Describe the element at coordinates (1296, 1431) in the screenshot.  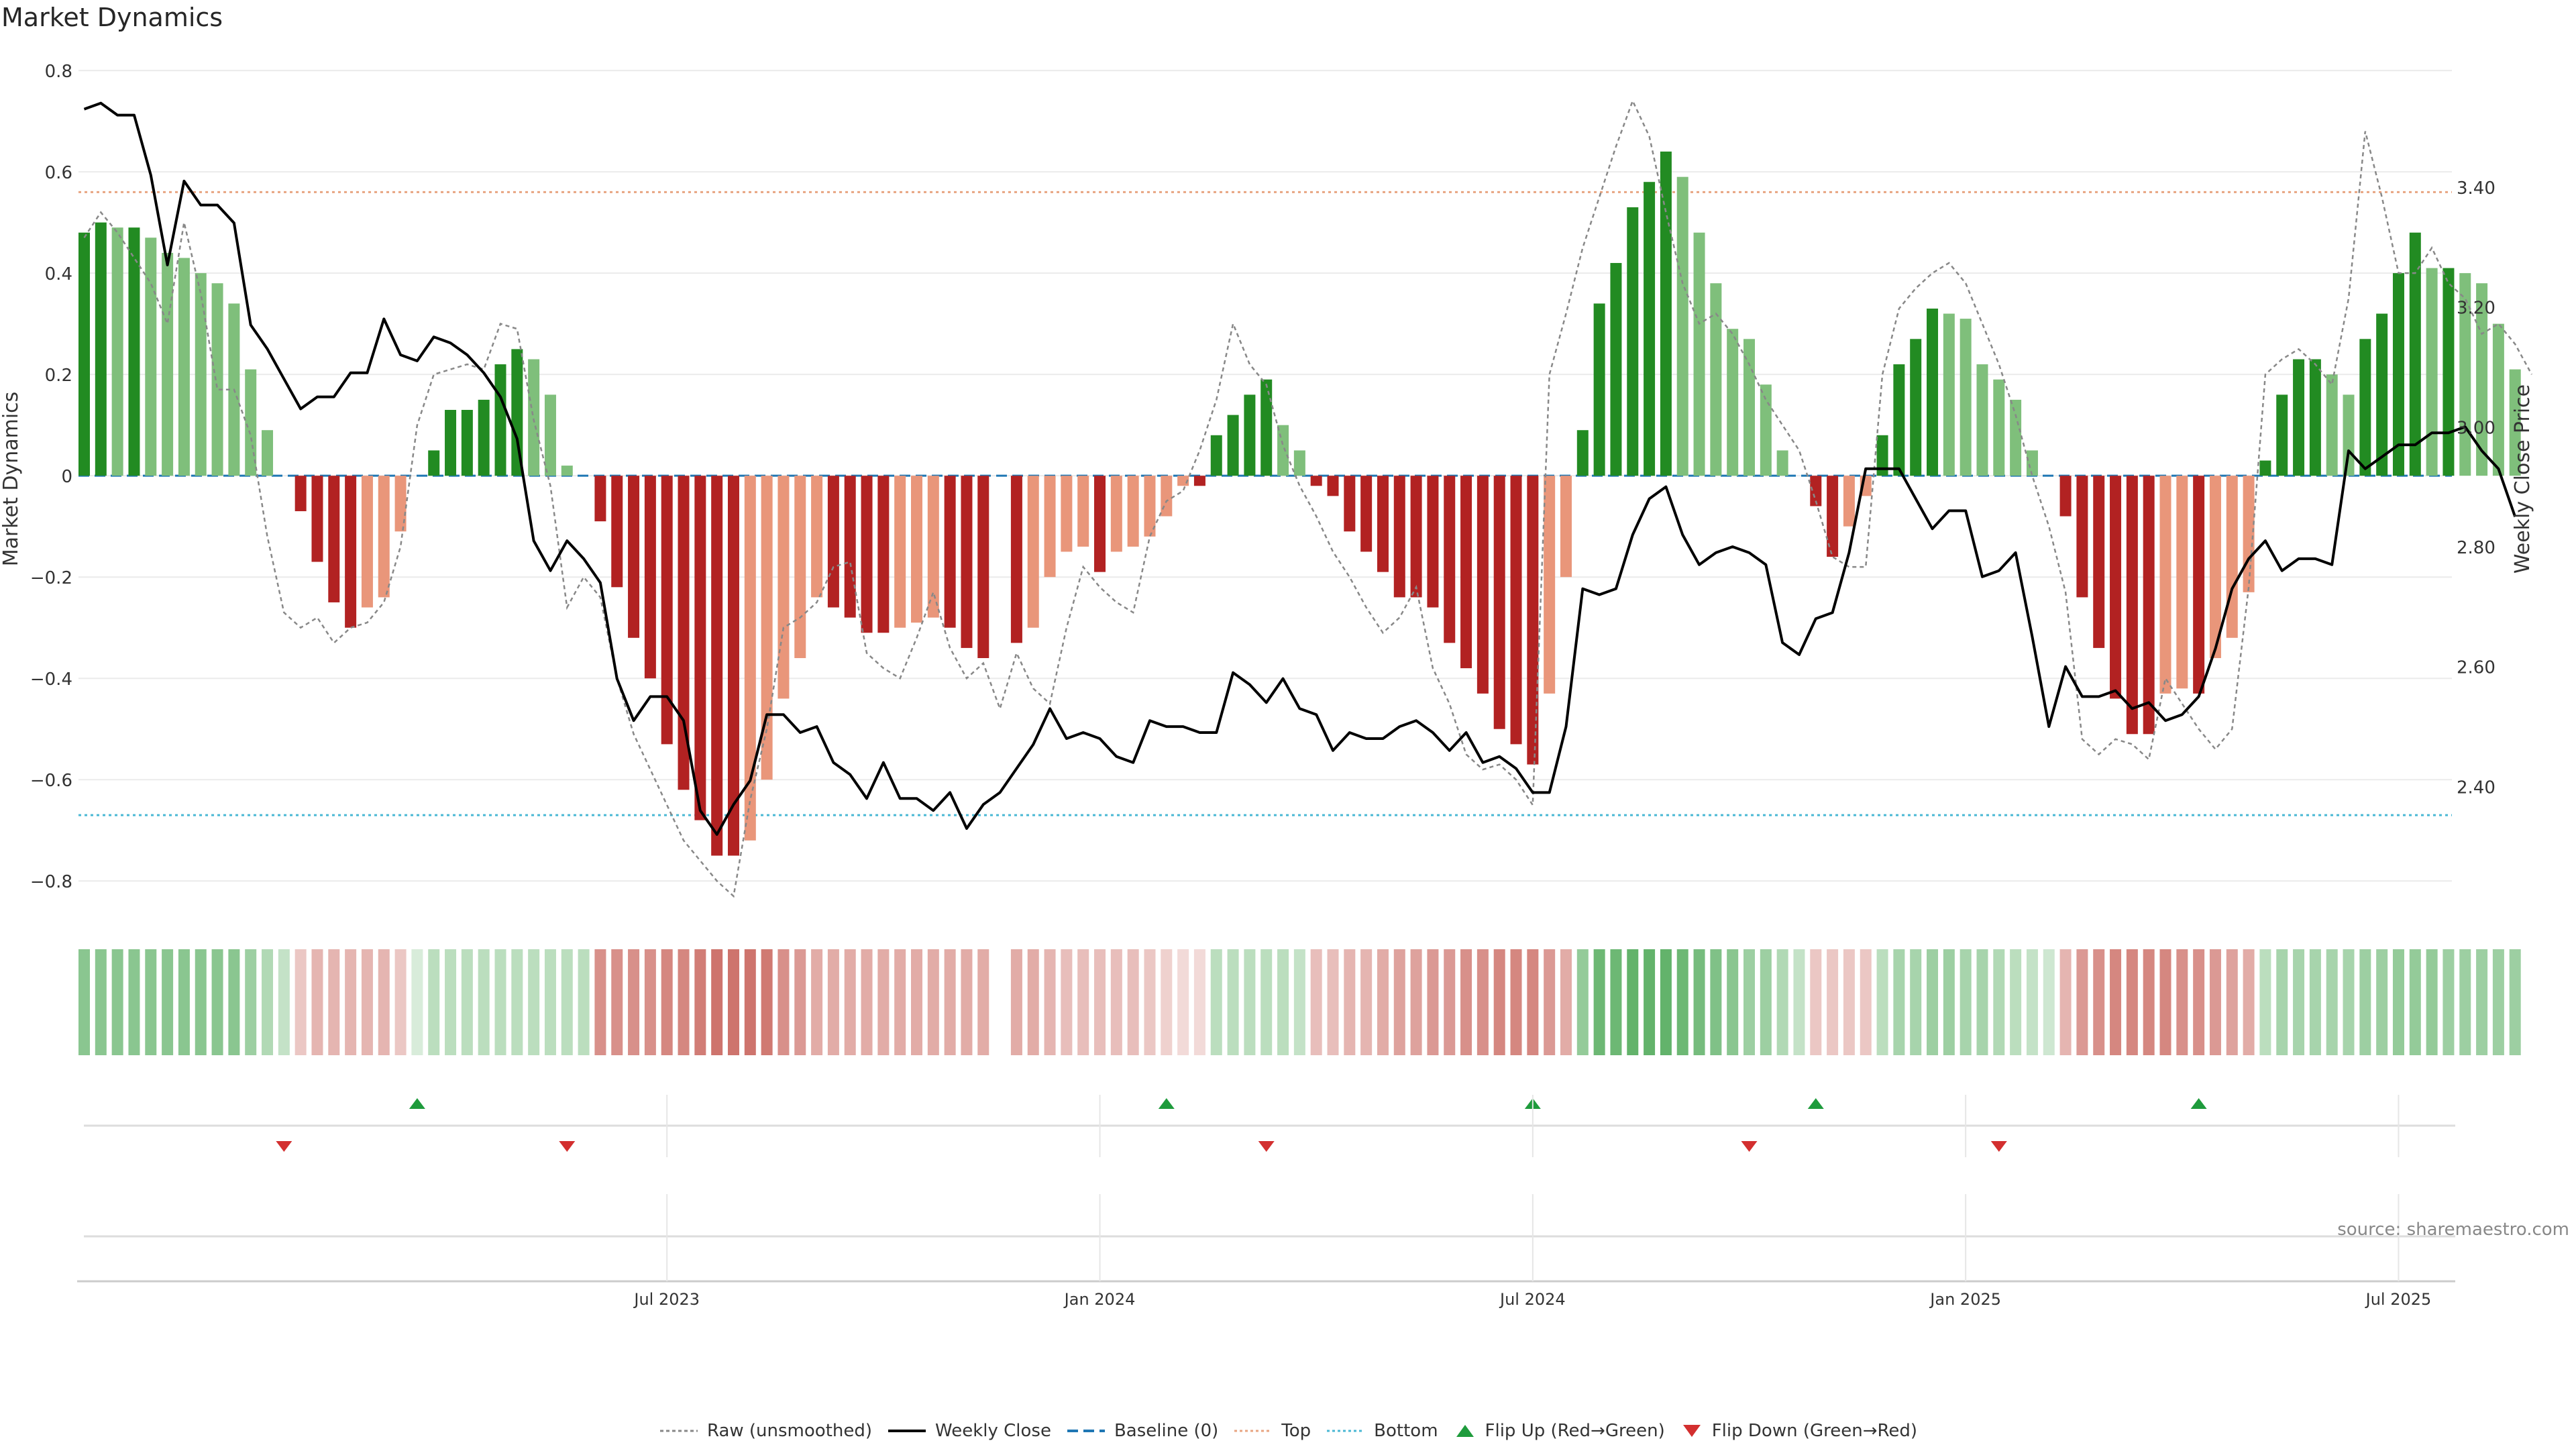
I see `legend-label-top: Top` at that location.